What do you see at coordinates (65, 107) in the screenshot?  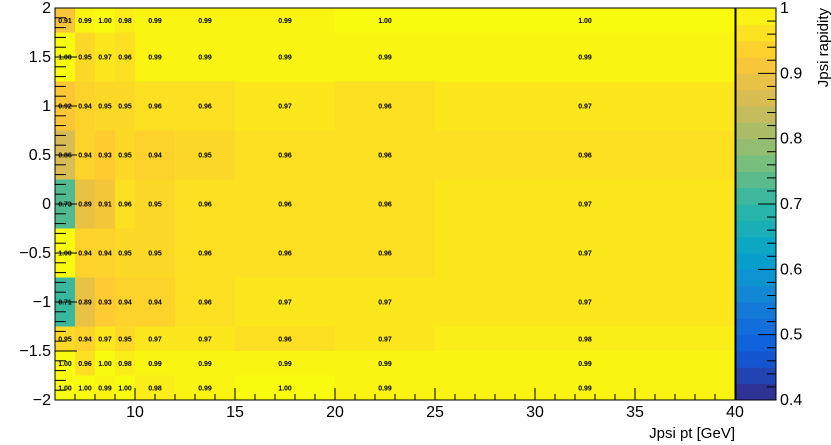 I see `cell-value-label: 0.92` at bounding box center [65, 107].